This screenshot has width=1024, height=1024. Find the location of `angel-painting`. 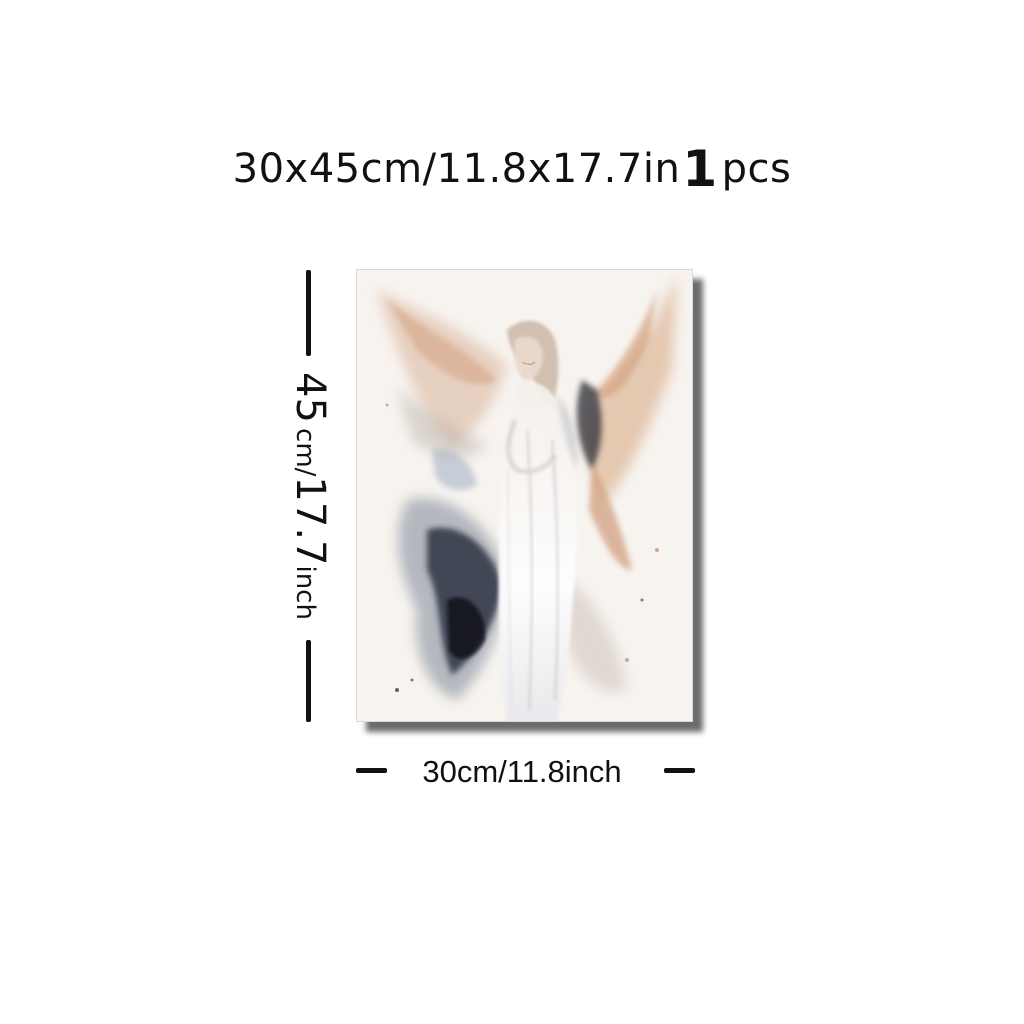

angel-painting is located at coordinates (524, 495).